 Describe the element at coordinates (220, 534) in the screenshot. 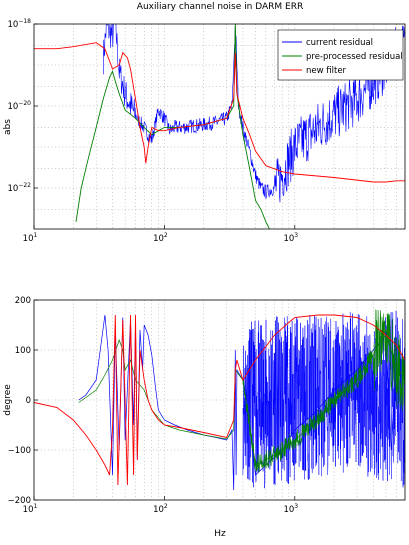

I see `x-axis-label-hz: Hz` at that location.